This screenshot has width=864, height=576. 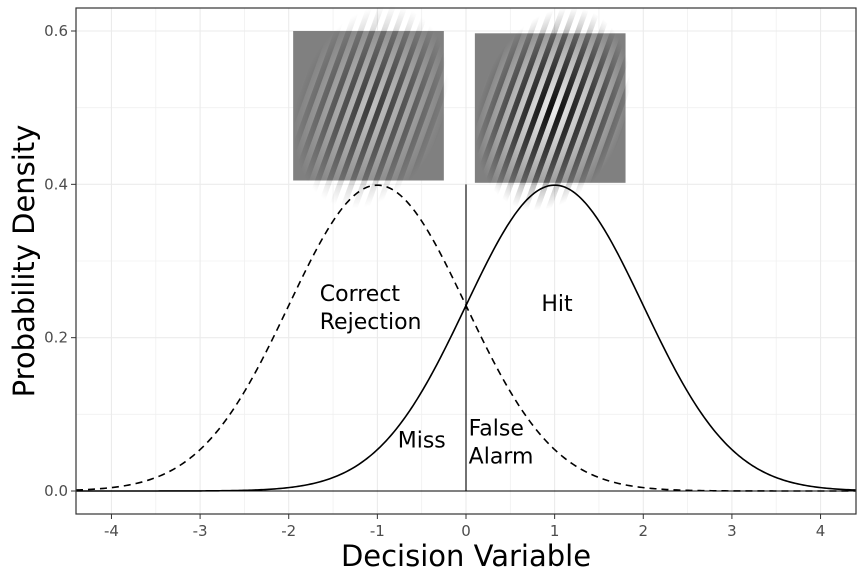 What do you see at coordinates (501, 442) in the screenshot?
I see `annotation-false: False Alarm` at bounding box center [501, 442].